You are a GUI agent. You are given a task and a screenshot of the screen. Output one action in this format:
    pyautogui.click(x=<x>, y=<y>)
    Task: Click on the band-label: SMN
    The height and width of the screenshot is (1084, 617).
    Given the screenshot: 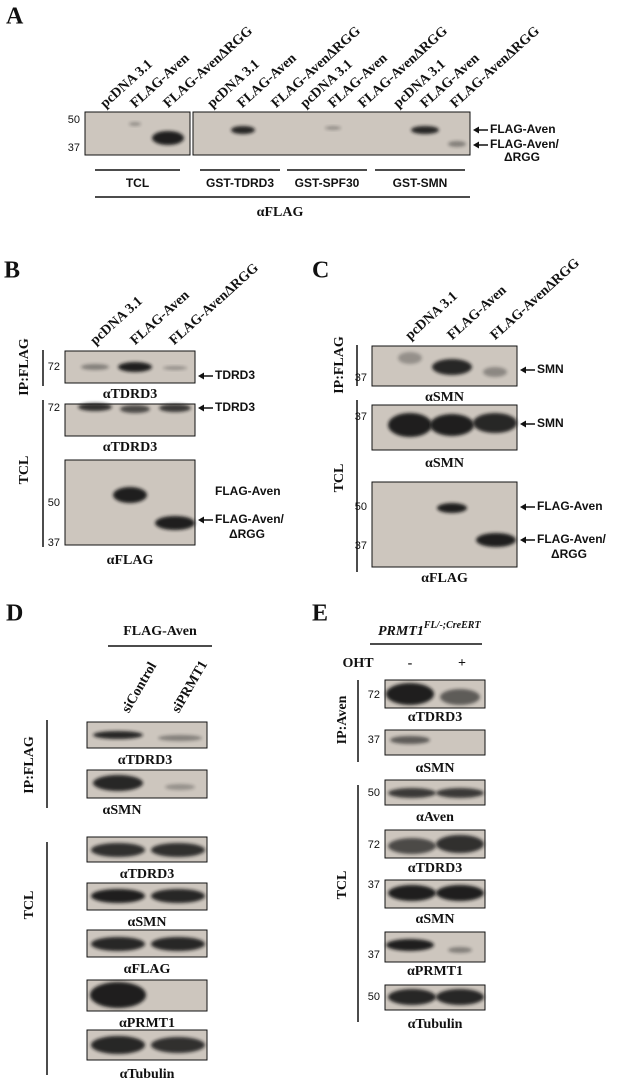 What is the action you would take?
    pyautogui.click(x=550, y=369)
    